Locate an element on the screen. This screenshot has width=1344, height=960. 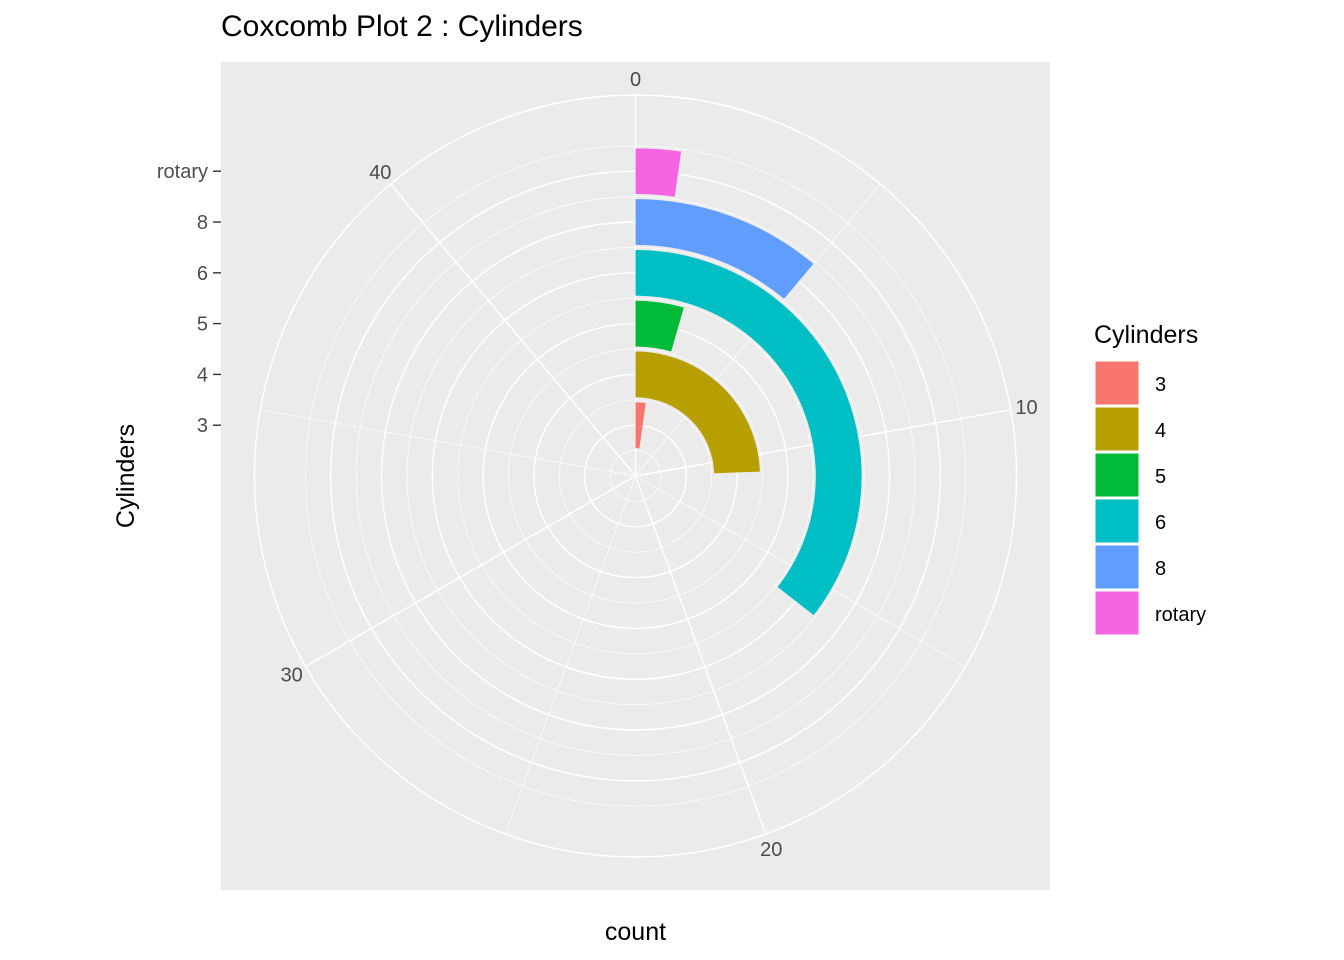
legend-label: 8 is located at coordinates (1160, 569).